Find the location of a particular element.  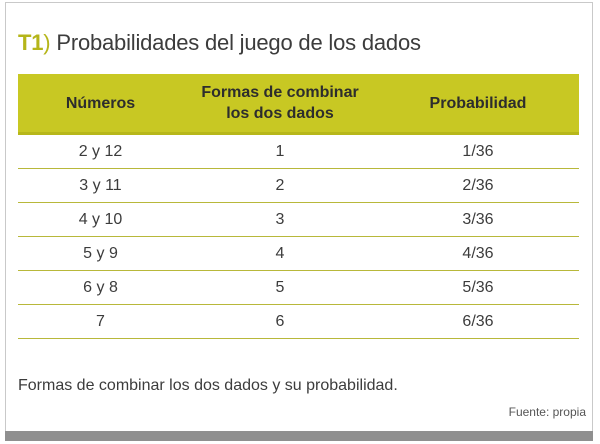

cell-probabilidad: 5/36 is located at coordinates (478, 287).